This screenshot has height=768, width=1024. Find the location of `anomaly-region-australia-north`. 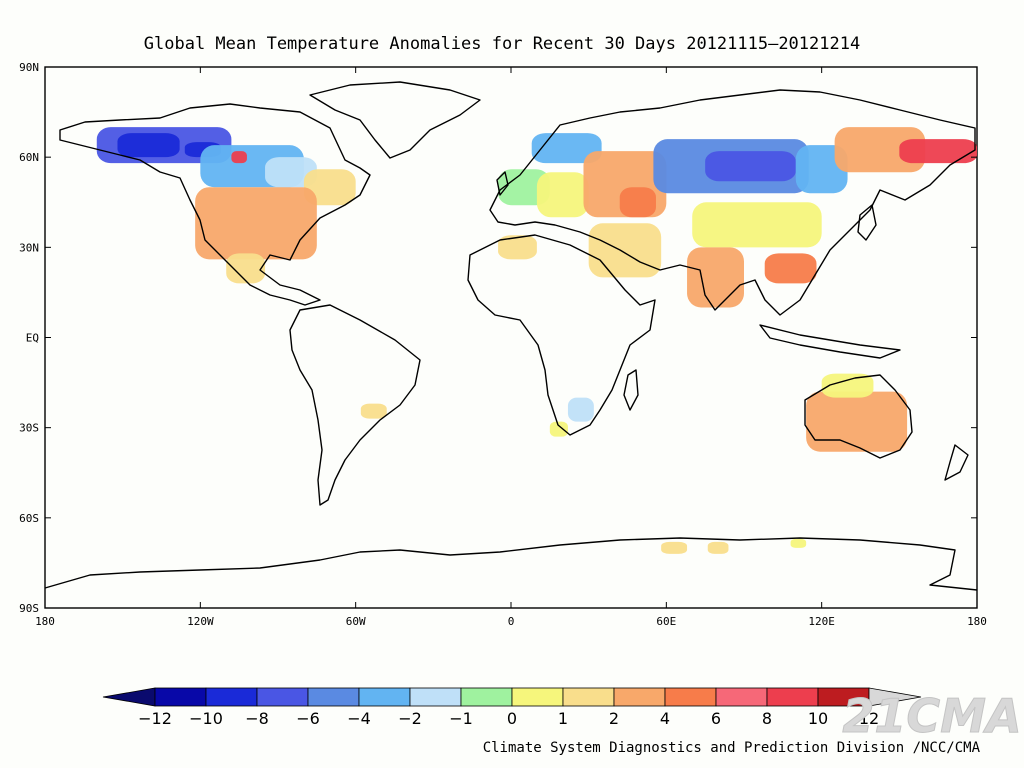

anomaly-region-australia-north is located at coordinates (847, 385).